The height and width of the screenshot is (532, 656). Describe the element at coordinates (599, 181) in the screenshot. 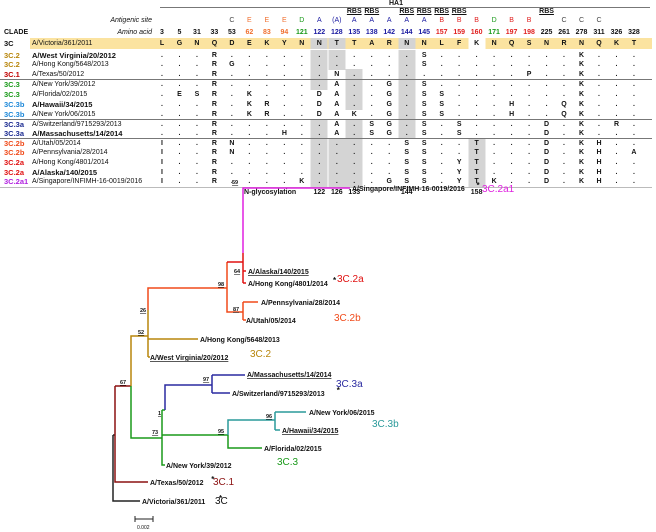

I see `residue: H` at that location.